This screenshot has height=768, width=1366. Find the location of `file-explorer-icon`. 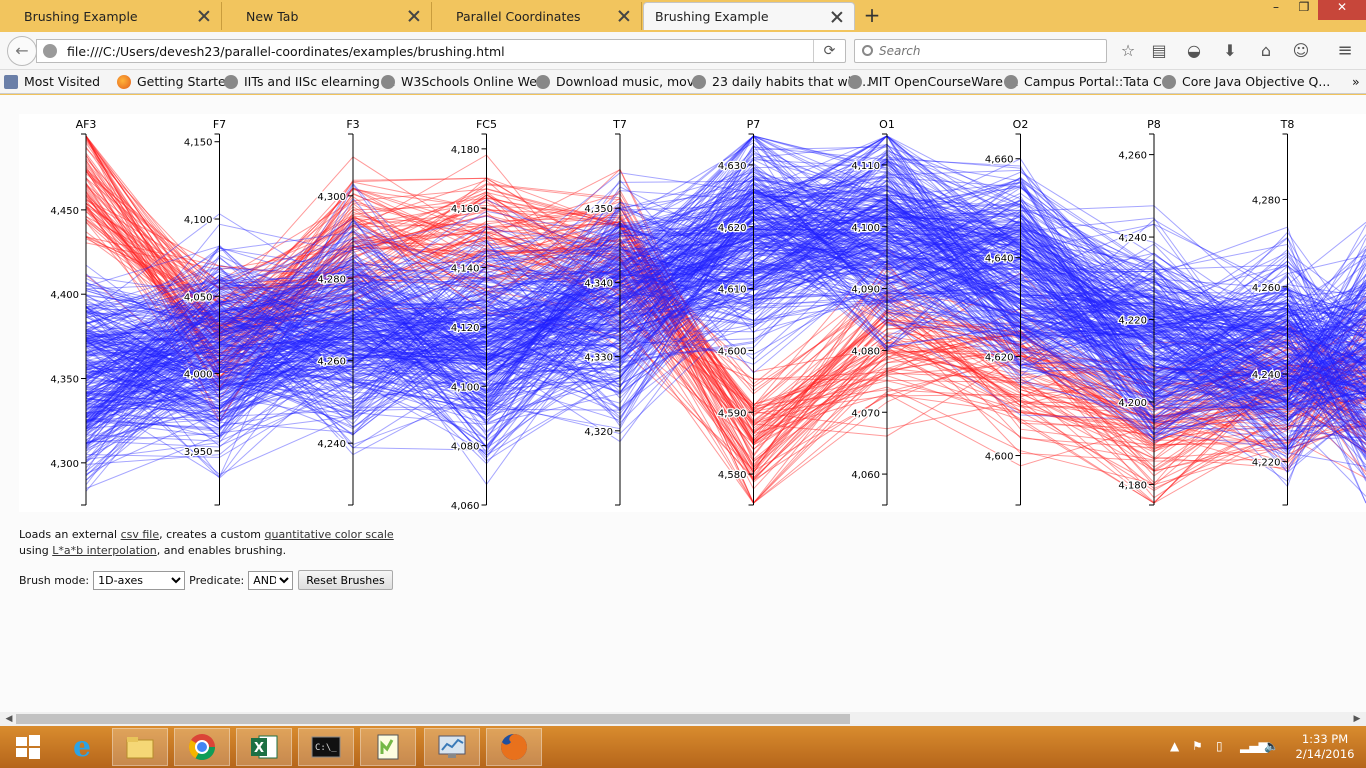

file-explorer-icon is located at coordinates (140, 747).